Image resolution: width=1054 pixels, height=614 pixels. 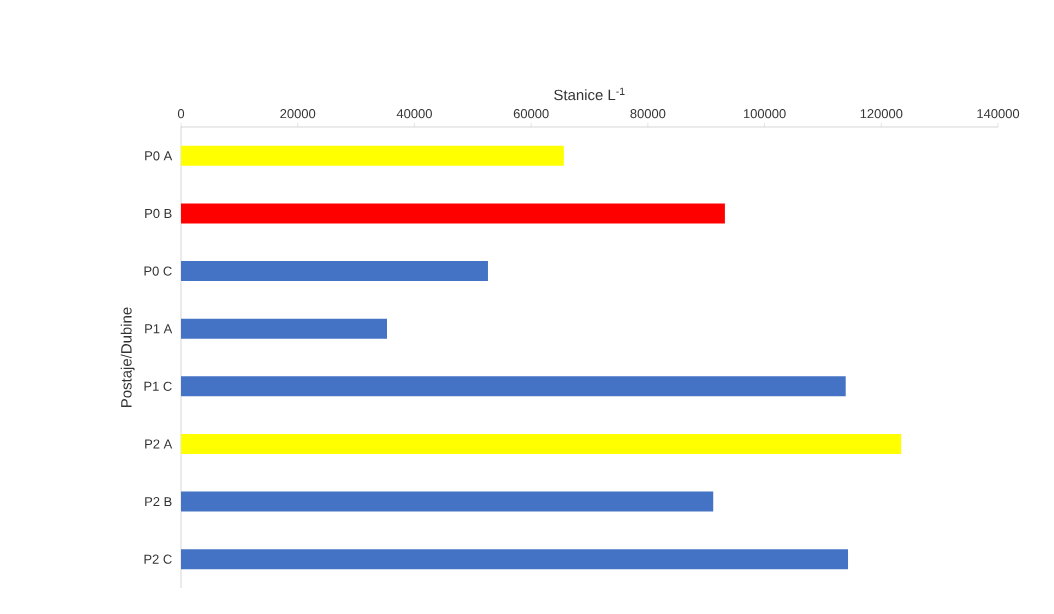 What do you see at coordinates (158, 386) in the screenshot?
I see `y-tick-label: P1 C` at bounding box center [158, 386].